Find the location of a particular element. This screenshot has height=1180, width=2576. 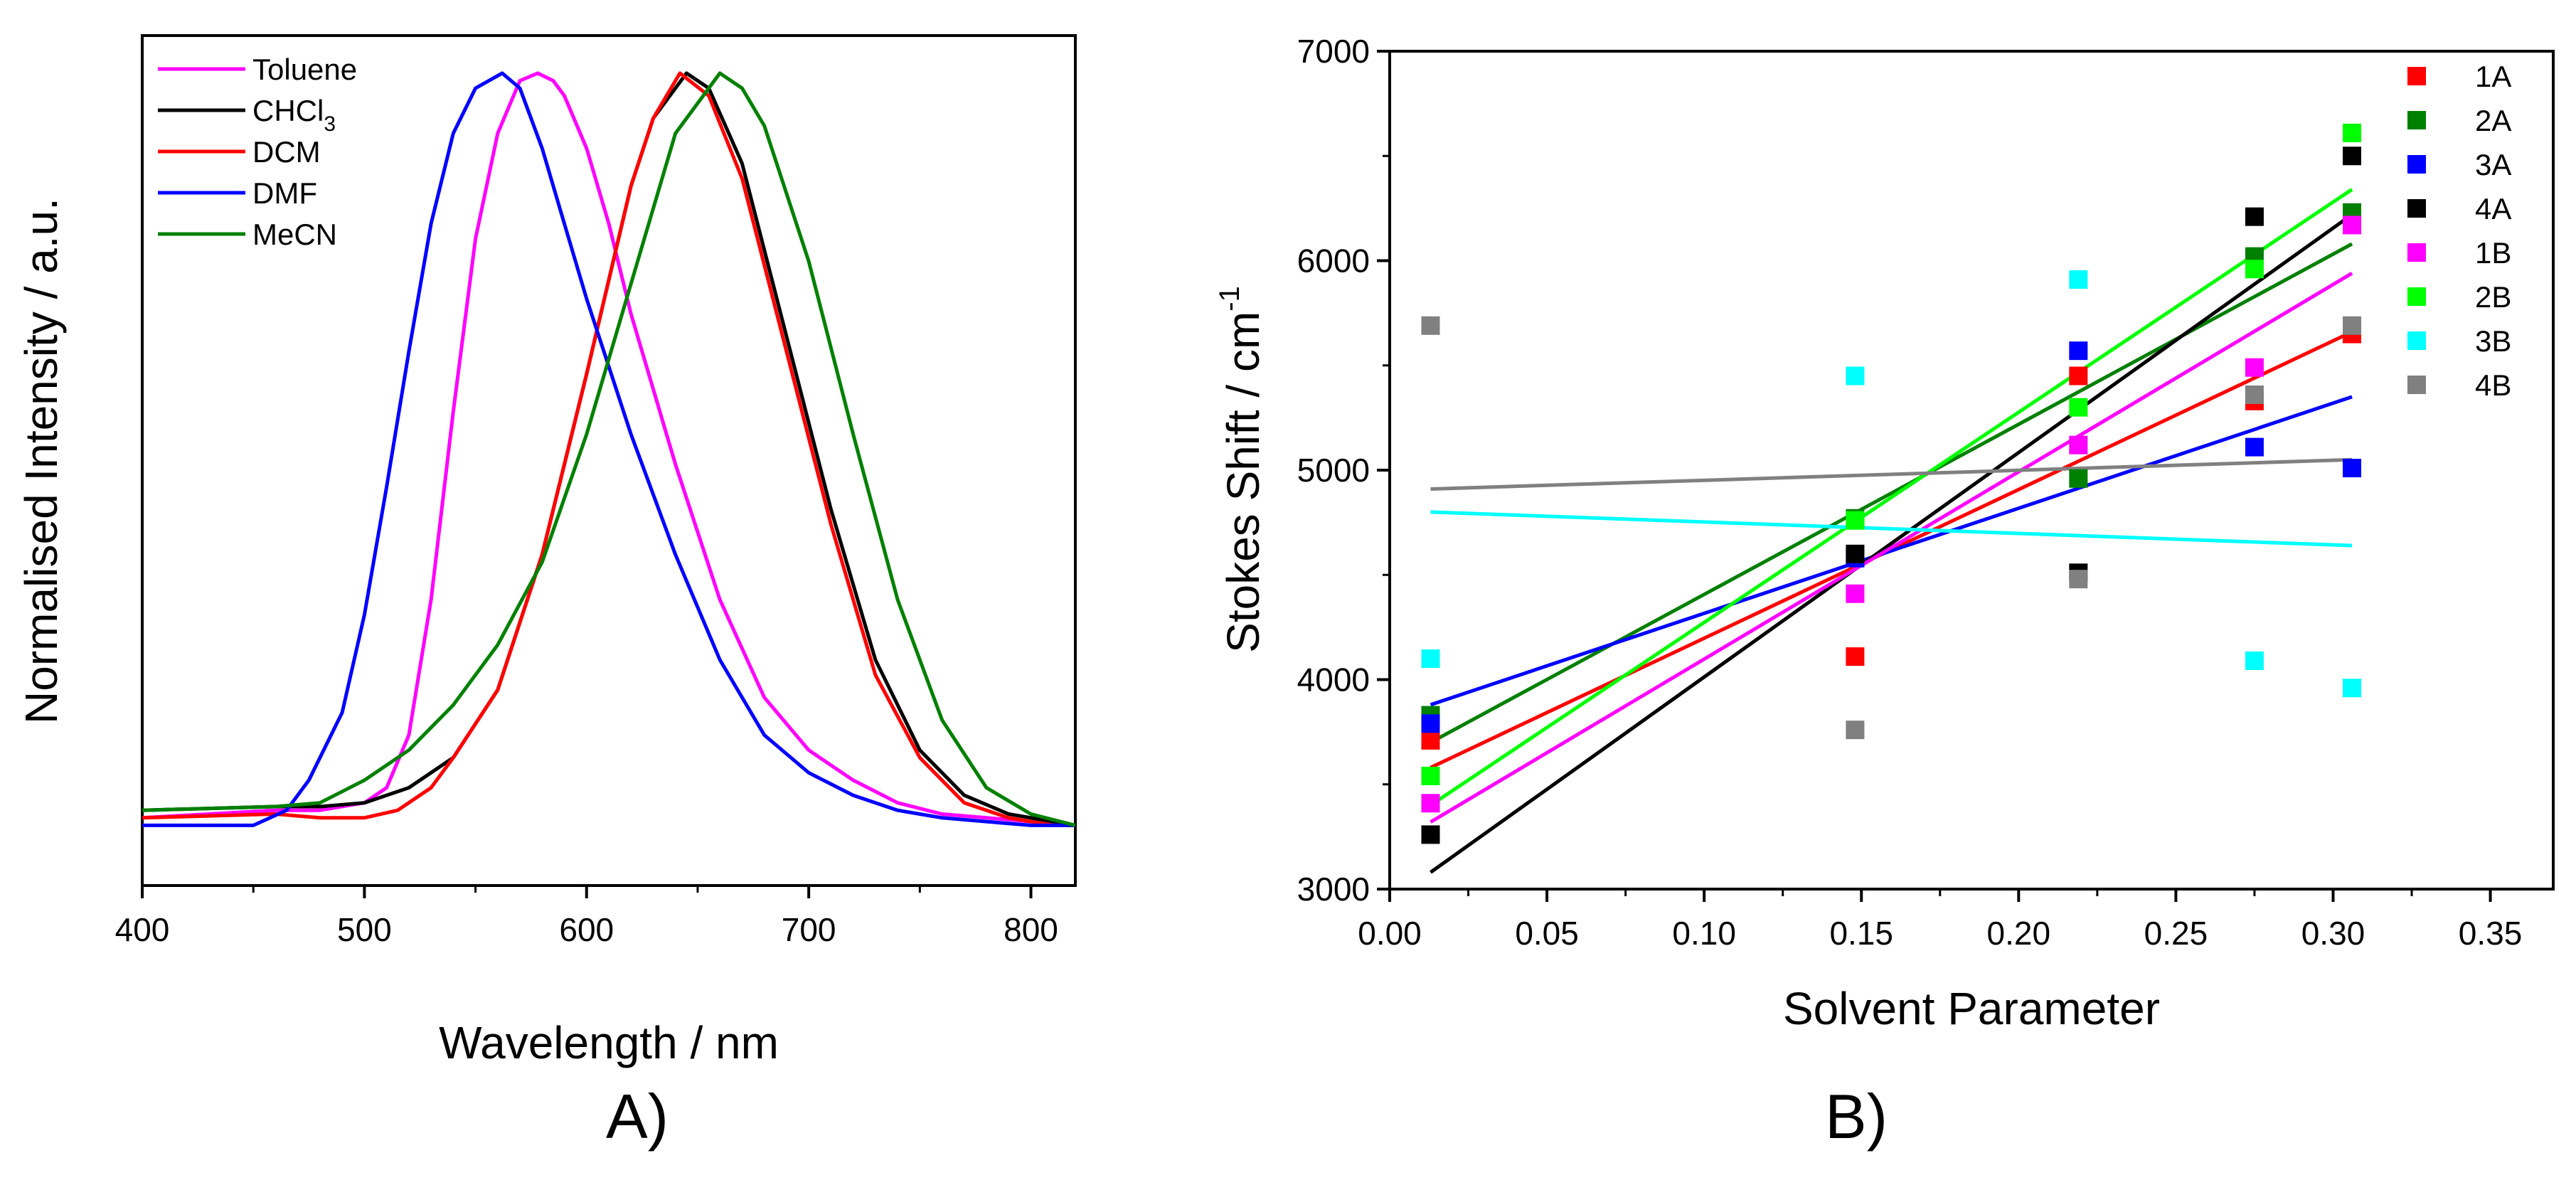

legend-label-text: DMF is located at coordinates (284, 193).